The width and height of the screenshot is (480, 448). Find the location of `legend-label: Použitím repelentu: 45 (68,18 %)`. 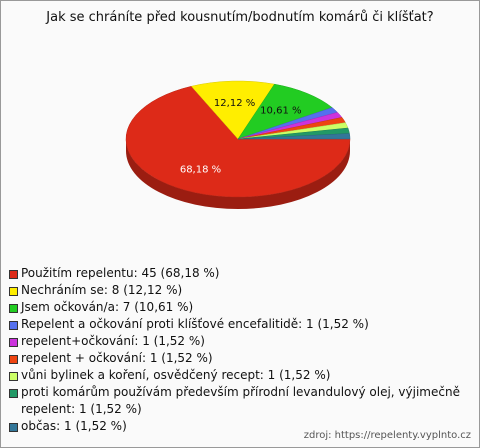

legend-label: Použitím repelentu: 45 (68,18 %) is located at coordinates (120, 273).